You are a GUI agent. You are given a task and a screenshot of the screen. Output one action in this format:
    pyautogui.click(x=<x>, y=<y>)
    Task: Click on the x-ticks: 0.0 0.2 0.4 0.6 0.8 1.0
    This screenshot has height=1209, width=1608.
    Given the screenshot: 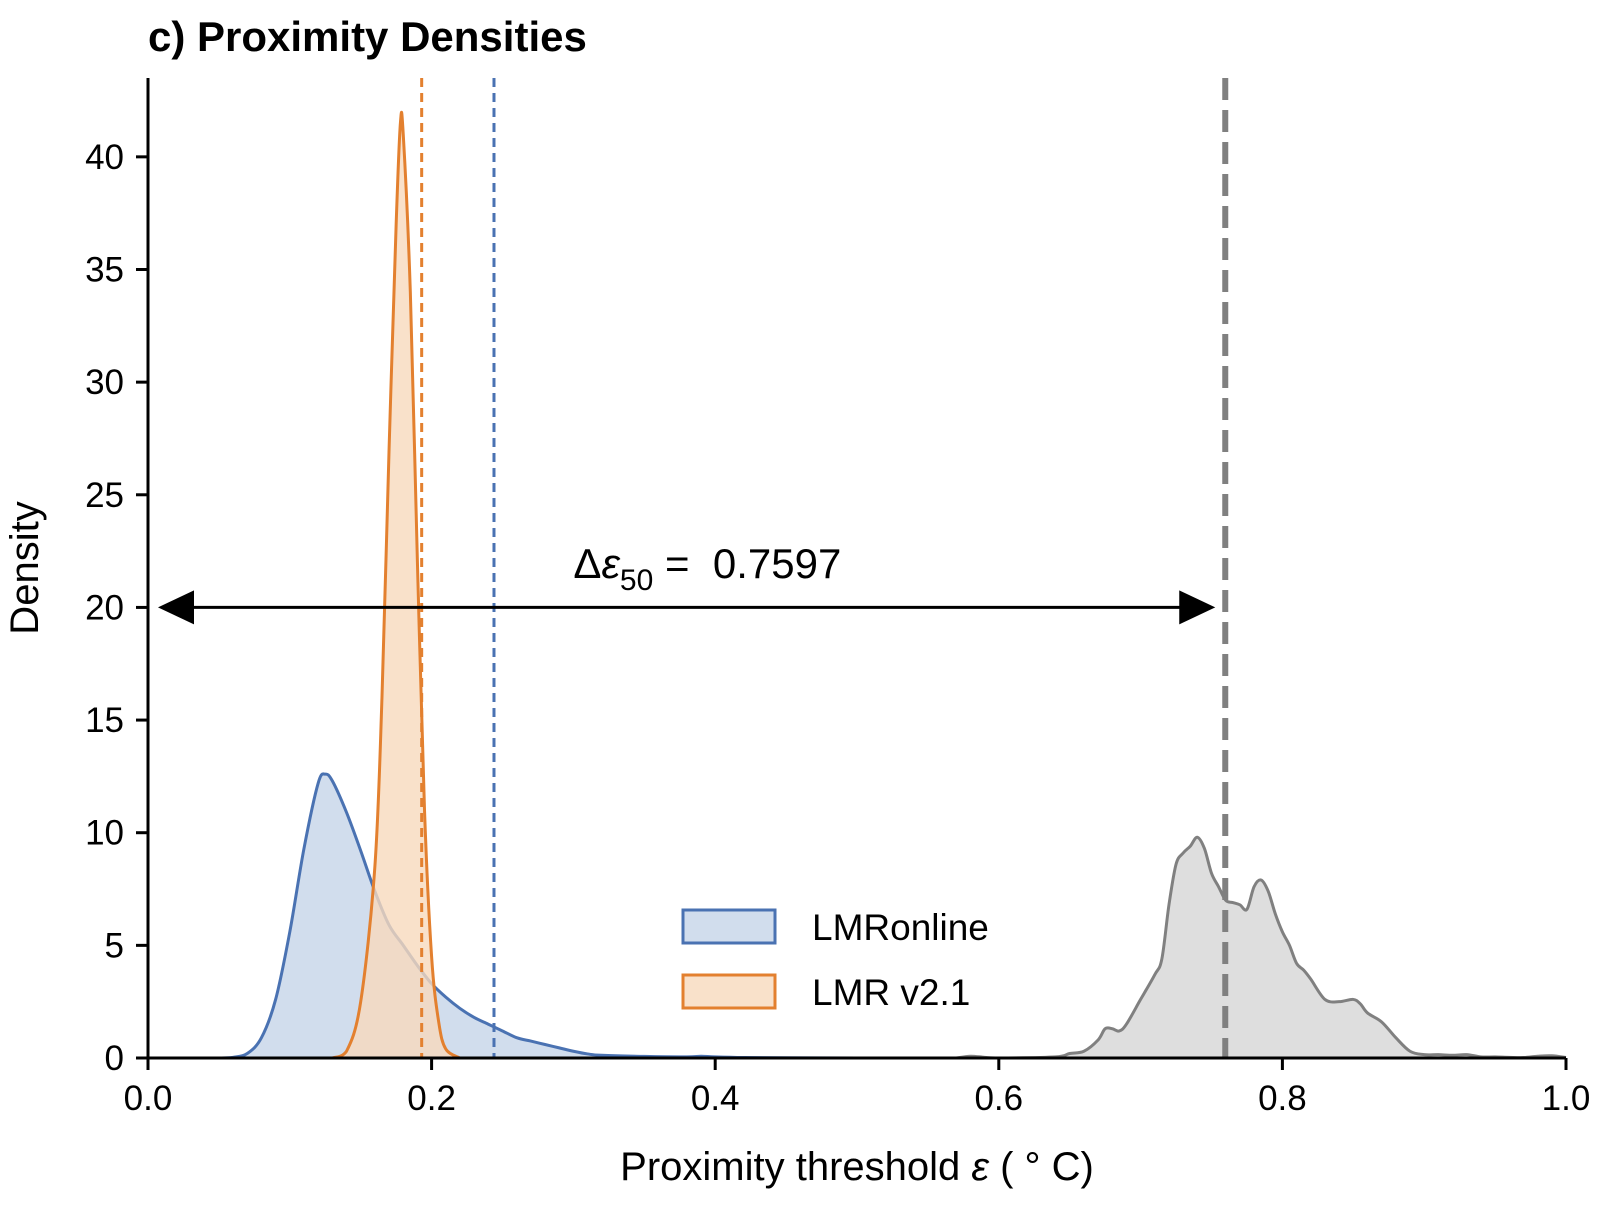 What is the action you would take?
    pyautogui.click(x=857, y=1088)
    